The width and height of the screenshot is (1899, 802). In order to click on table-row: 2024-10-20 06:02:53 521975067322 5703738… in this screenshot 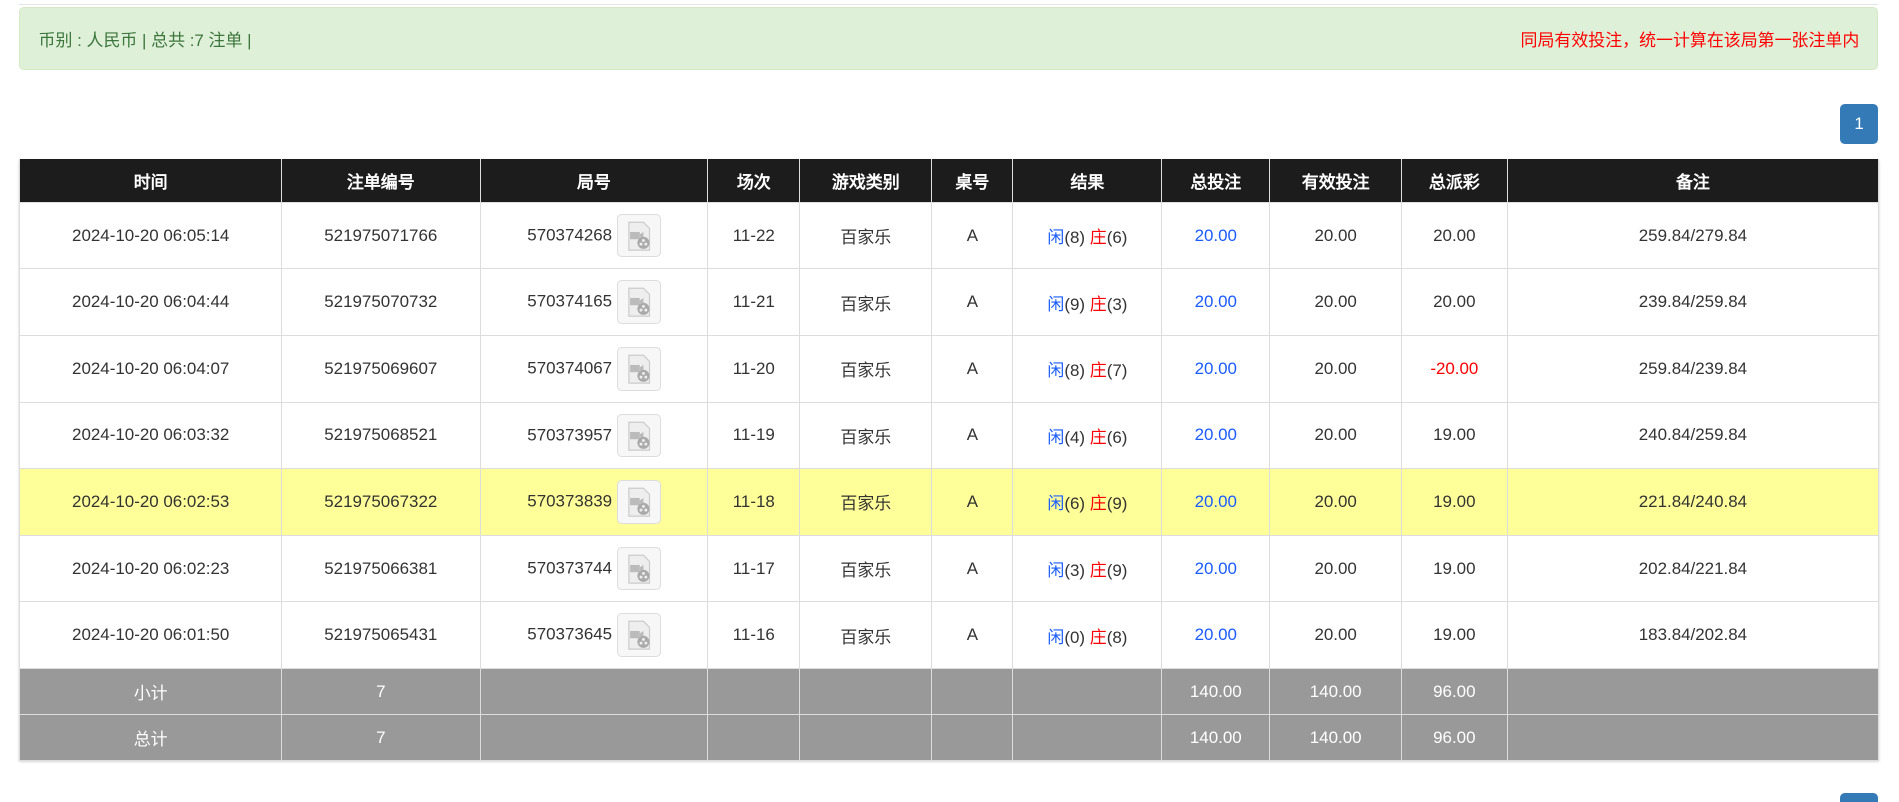, I will do `click(949, 502)`.